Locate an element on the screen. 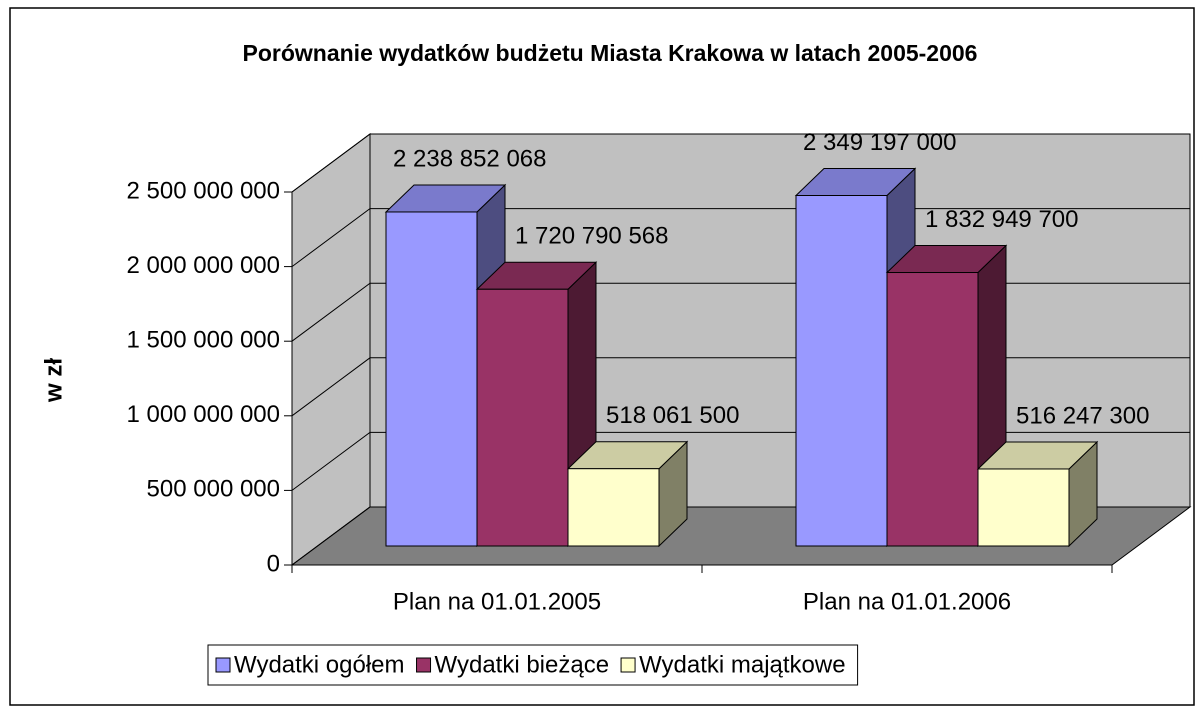  value-label: 2 349 197 000 is located at coordinates (879, 142).